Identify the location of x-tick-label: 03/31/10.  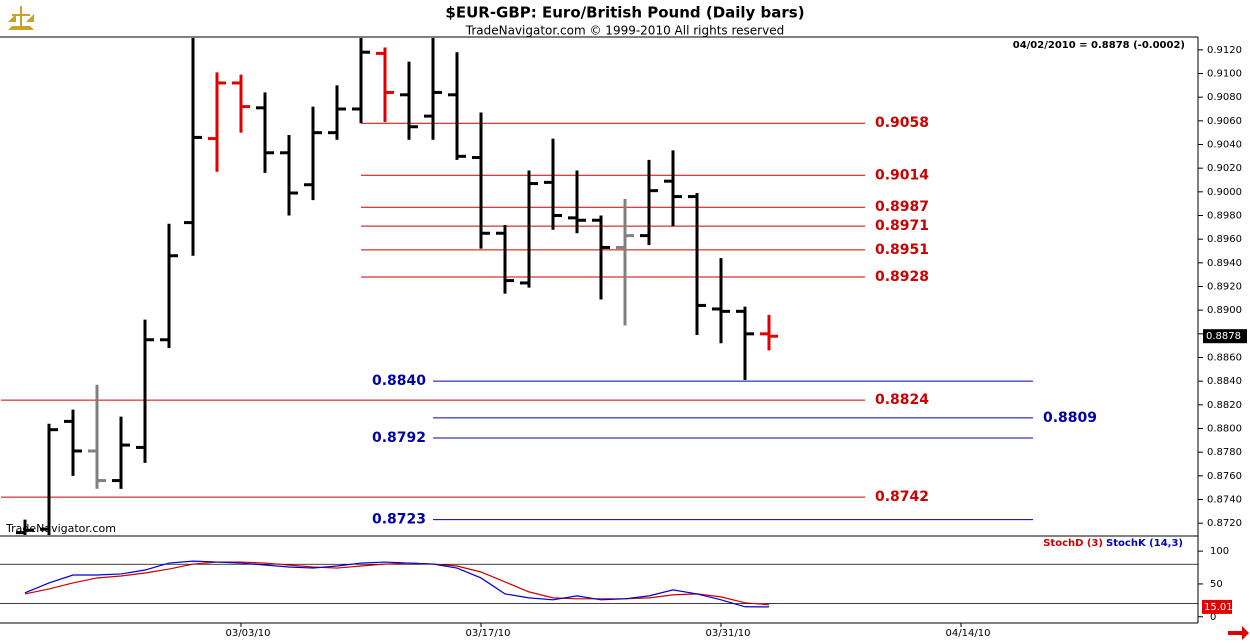
(728, 633).